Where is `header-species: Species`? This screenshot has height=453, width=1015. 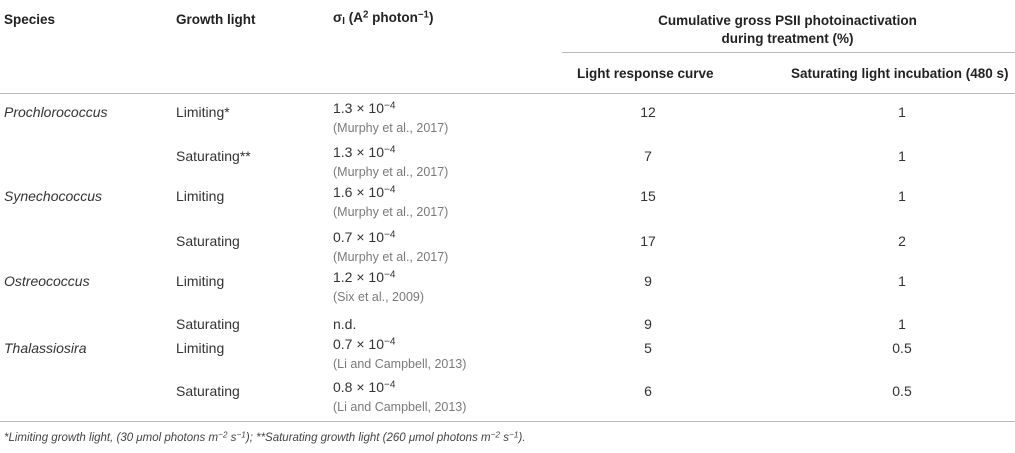 header-species: Species is located at coordinates (30, 19).